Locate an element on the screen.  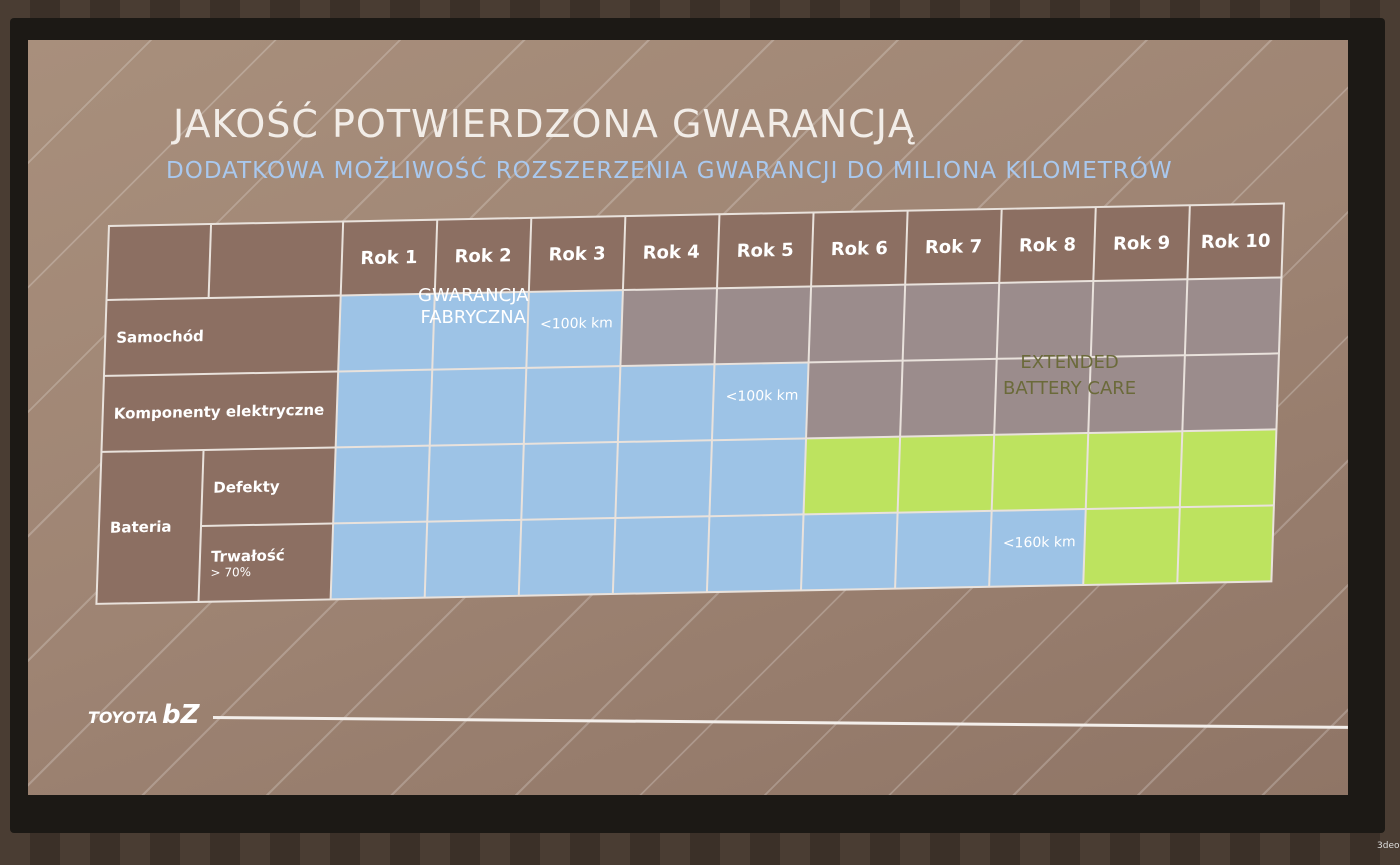
year-header: Rok 5 is located at coordinates (765, 250).